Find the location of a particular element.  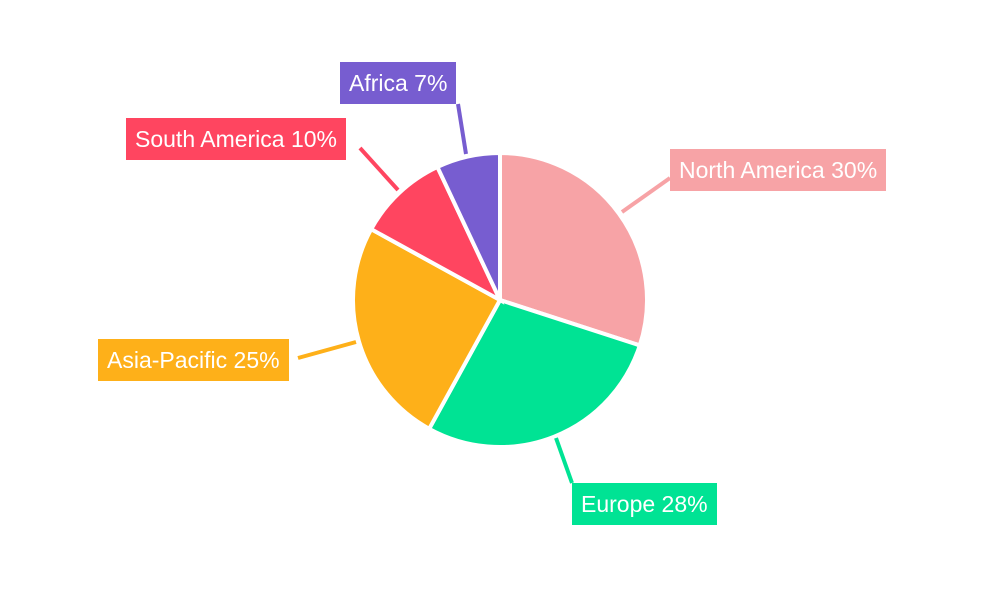

label-asia-pacific: Asia-Pacific 25% is located at coordinates (193, 360).